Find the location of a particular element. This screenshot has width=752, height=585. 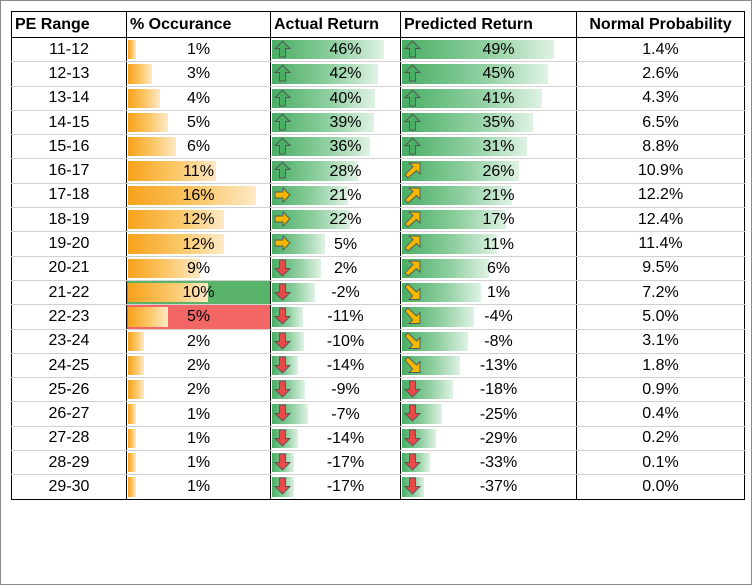

predicted-return-cell: -13% is located at coordinates (488, 365).